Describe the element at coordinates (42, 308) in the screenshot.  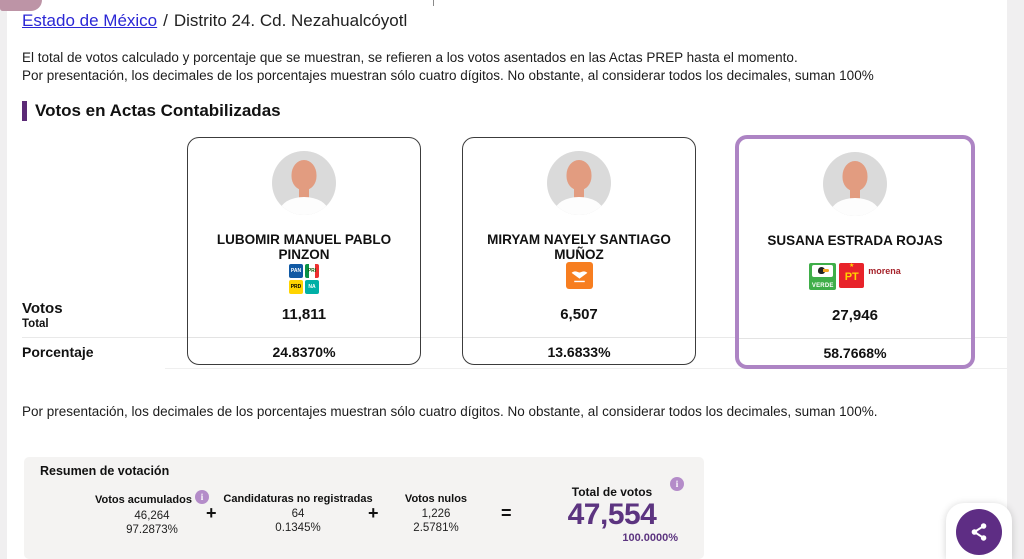
I see `row-label-votos: Votos` at that location.